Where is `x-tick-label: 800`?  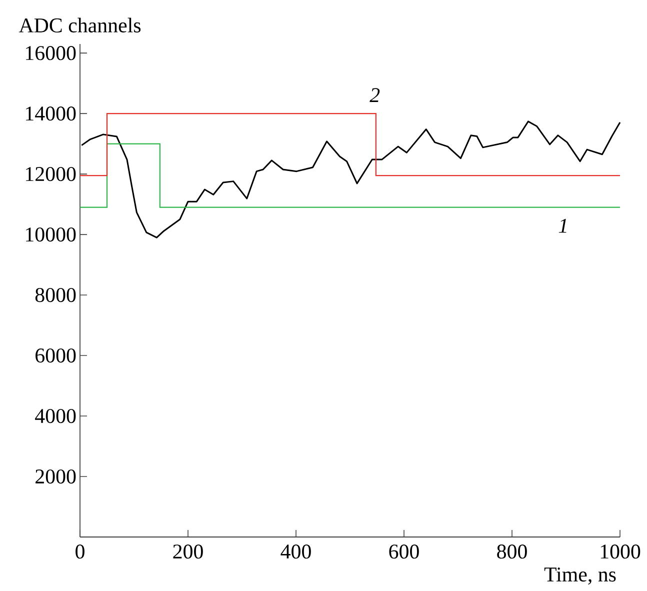 x-tick-label: 800 is located at coordinates (512, 551).